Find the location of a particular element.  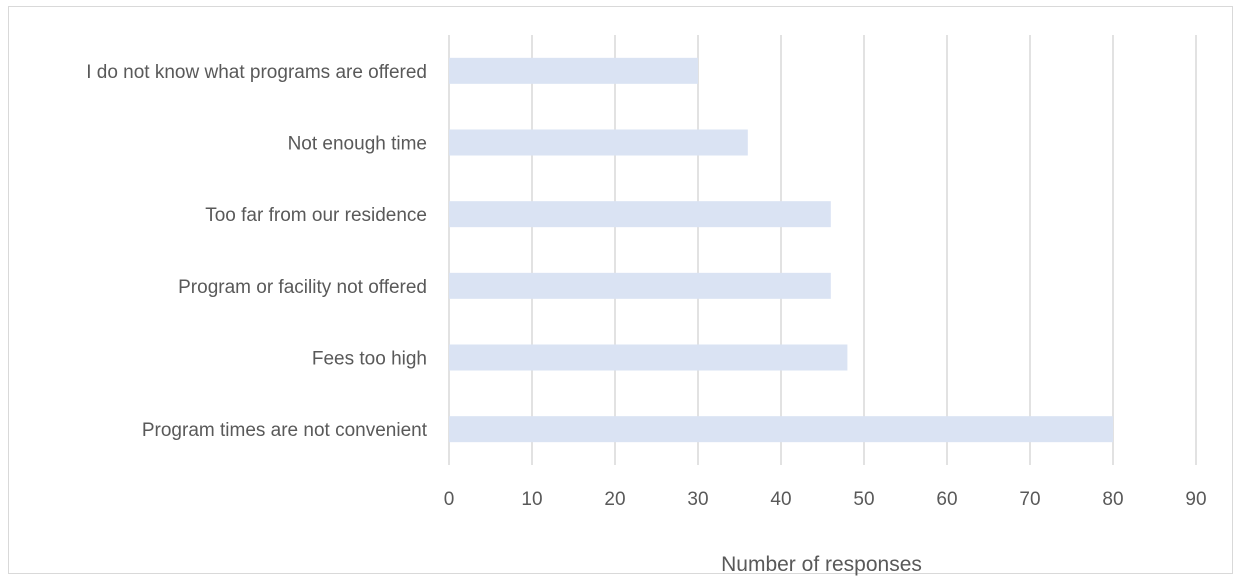

x-tick-label: 40 is located at coordinates (780, 499).